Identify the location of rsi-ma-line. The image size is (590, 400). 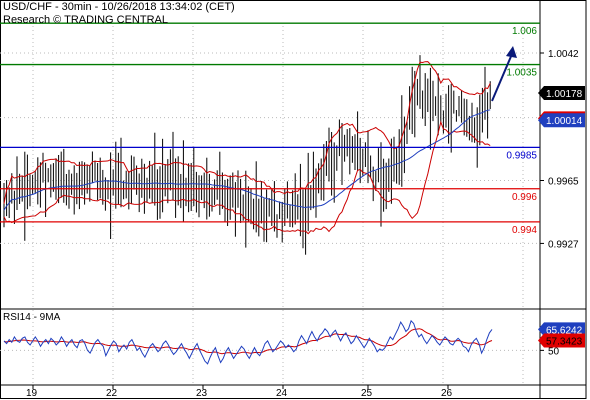
(248, 341).